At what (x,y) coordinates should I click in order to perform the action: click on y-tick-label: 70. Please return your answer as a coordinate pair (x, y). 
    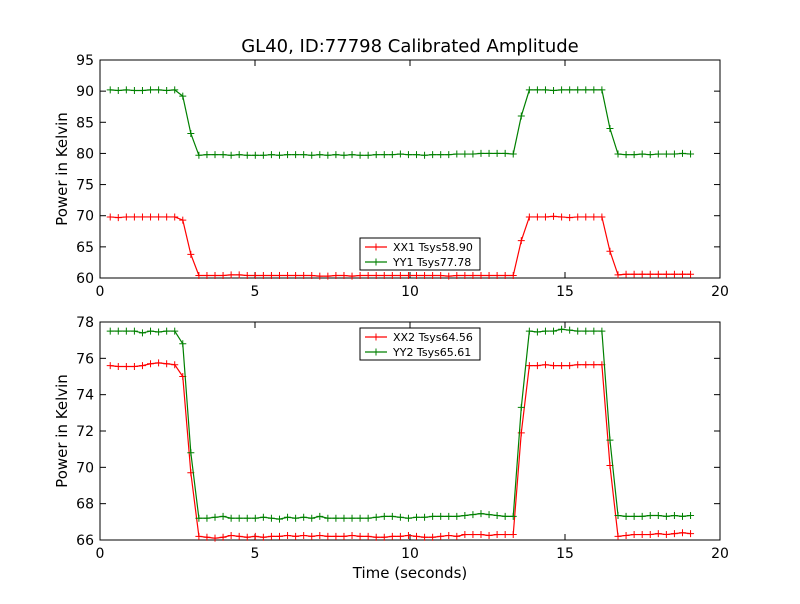
    Looking at the image, I should click on (85, 468).